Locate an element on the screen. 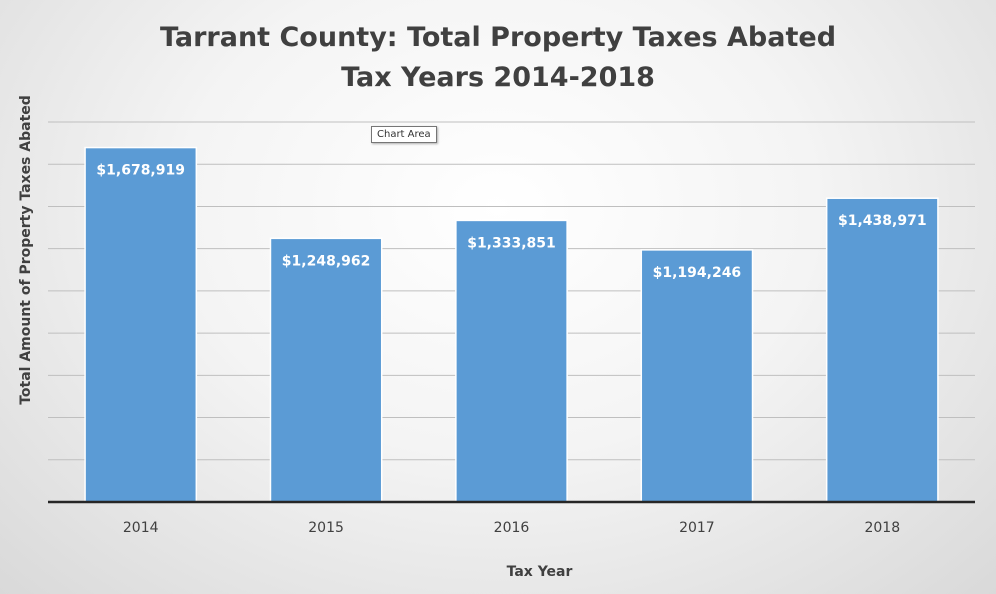  data-label-2018: $1,438,971 is located at coordinates (882, 221).